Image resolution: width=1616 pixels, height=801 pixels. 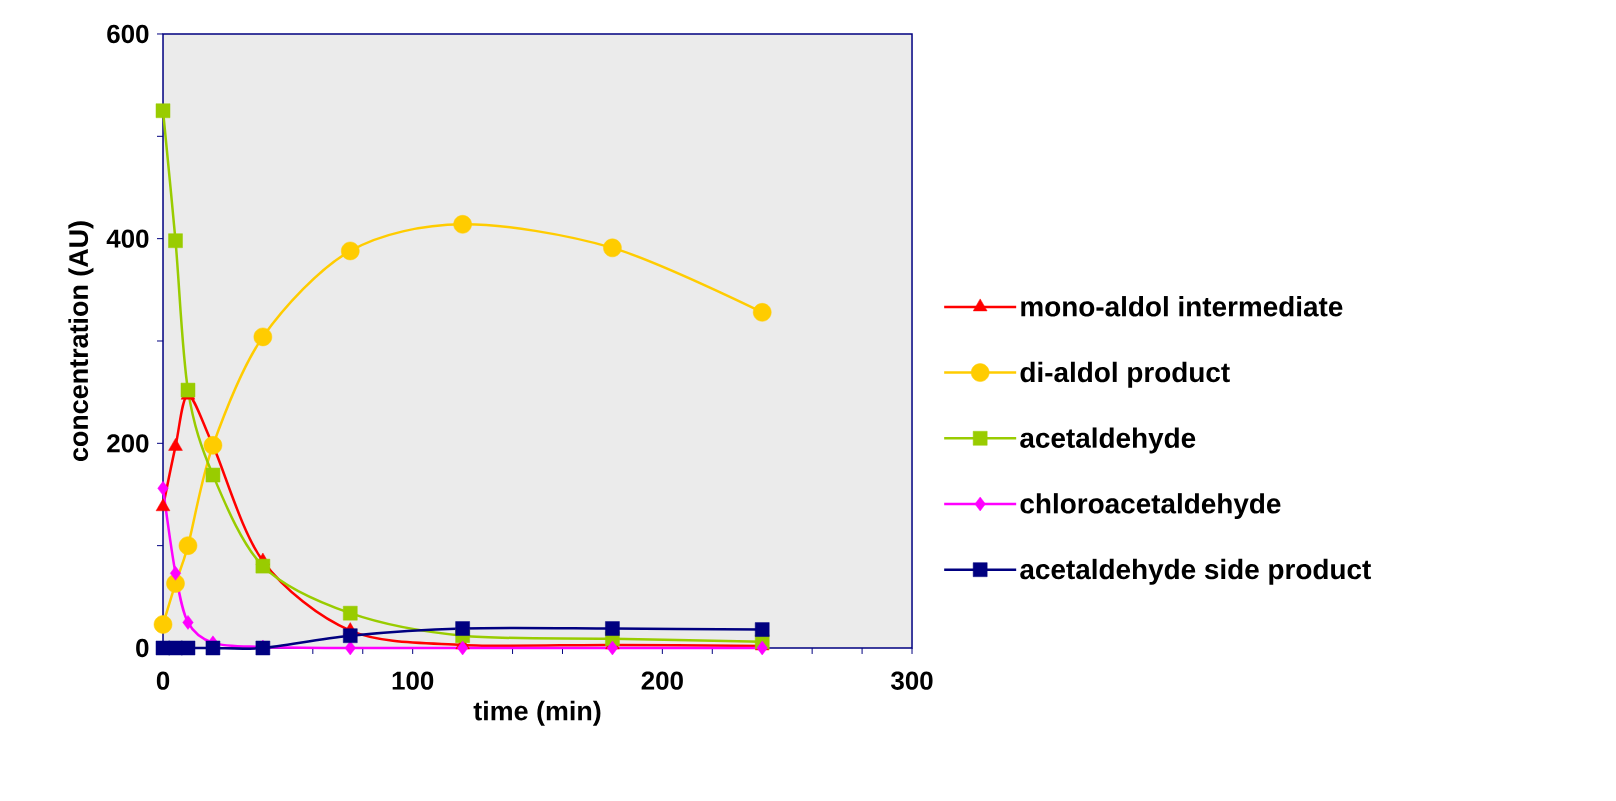 I want to click on legend-label: mono-aldol intermediate, so click(x=1182, y=306).